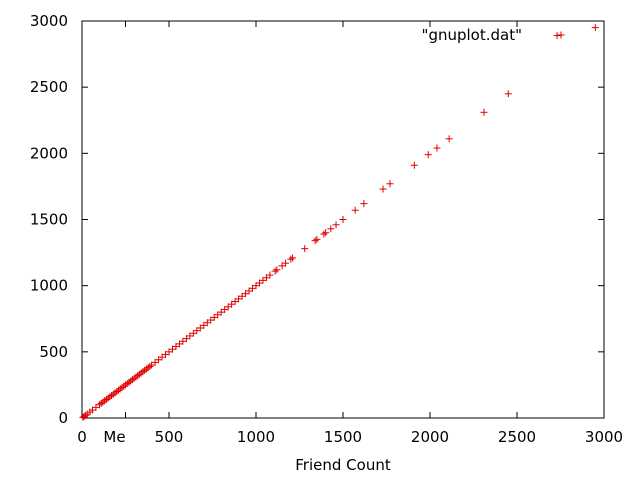 This screenshot has width=640, height=480. I want to click on x-marker-label: Me, so click(114, 437).